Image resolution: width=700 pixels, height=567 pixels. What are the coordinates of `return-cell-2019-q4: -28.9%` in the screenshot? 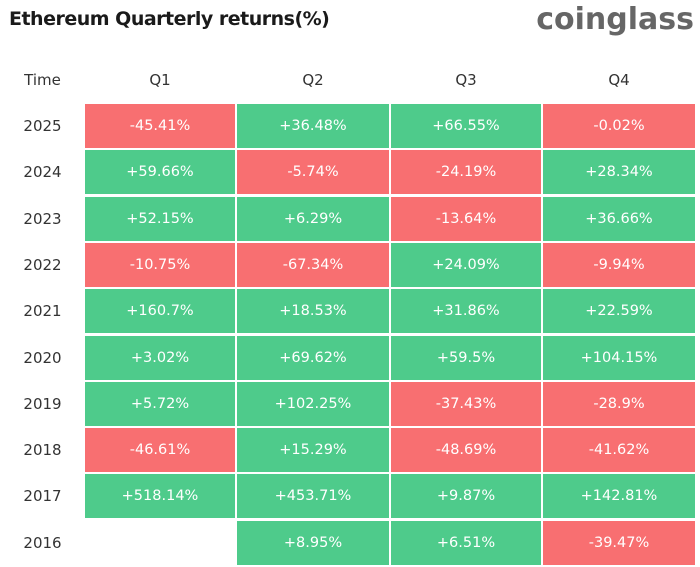 It's located at (619, 403).